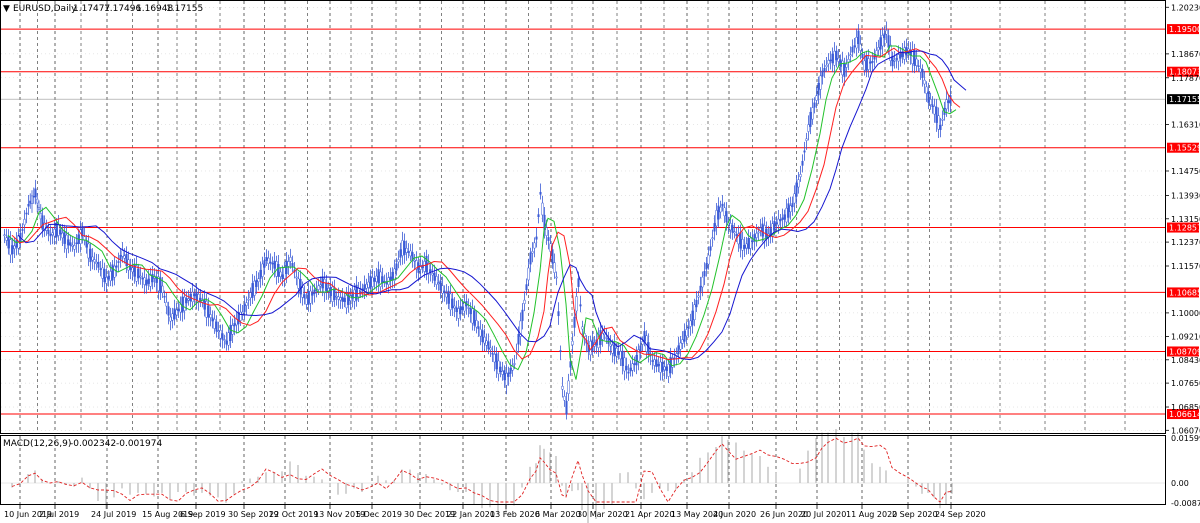  I want to click on macd-axis-label: 0.015993, so click(1185, 438).